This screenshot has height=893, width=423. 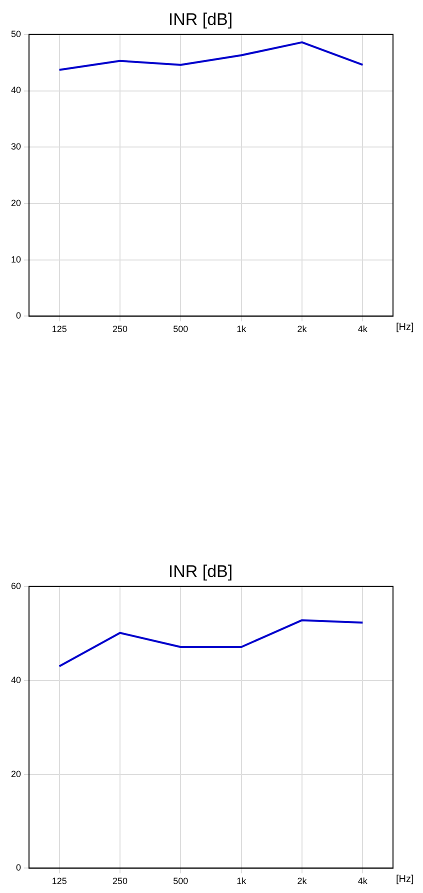 I want to click on y-tick-label: 60, so click(x=16, y=585).